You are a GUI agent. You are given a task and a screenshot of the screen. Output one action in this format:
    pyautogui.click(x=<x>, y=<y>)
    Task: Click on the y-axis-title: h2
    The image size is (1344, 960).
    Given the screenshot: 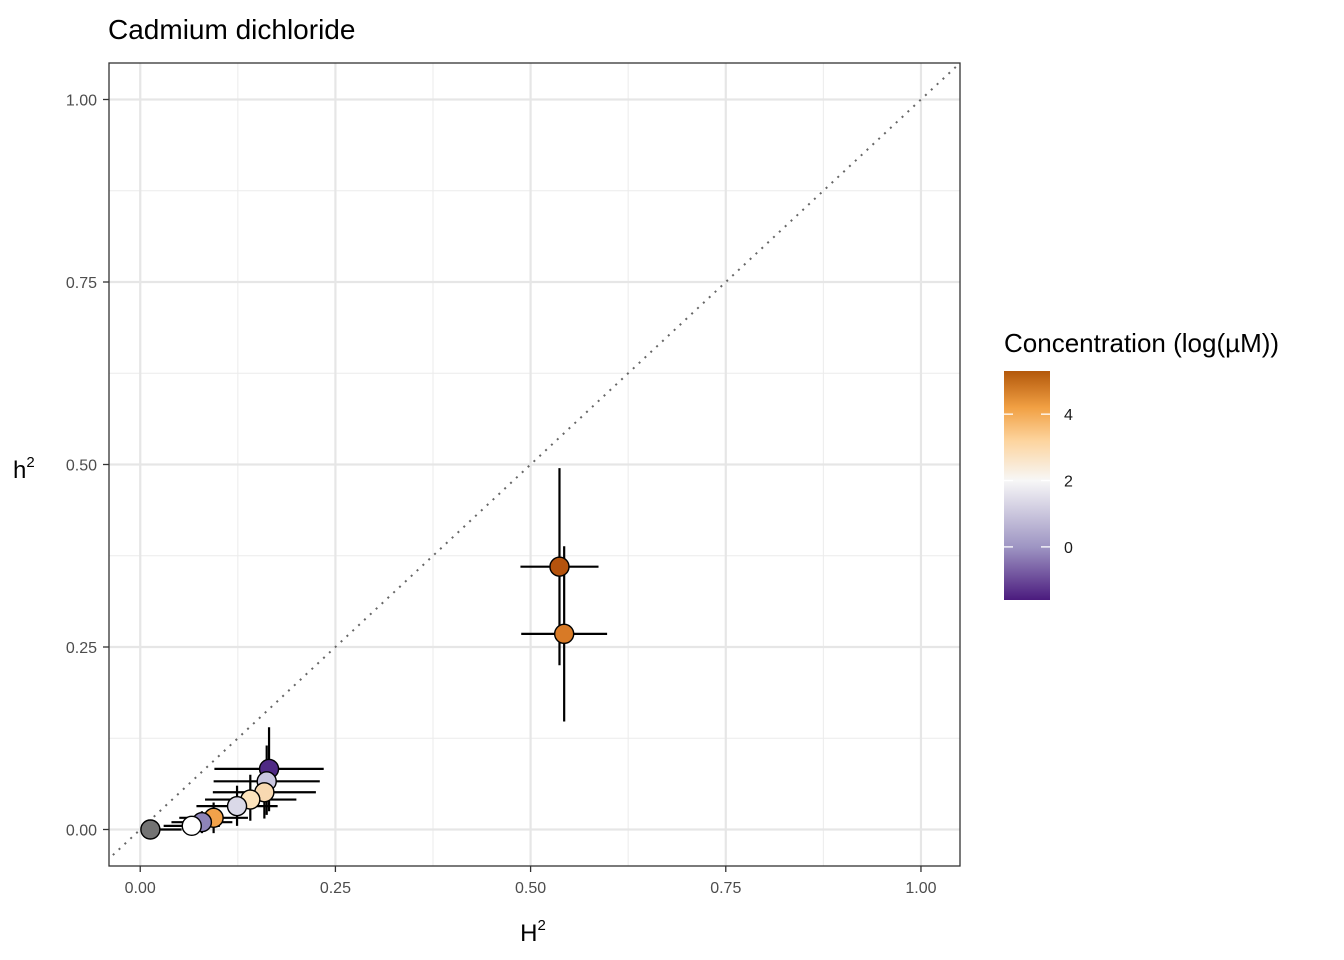 What is the action you would take?
    pyautogui.click(x=24, y=469)
    